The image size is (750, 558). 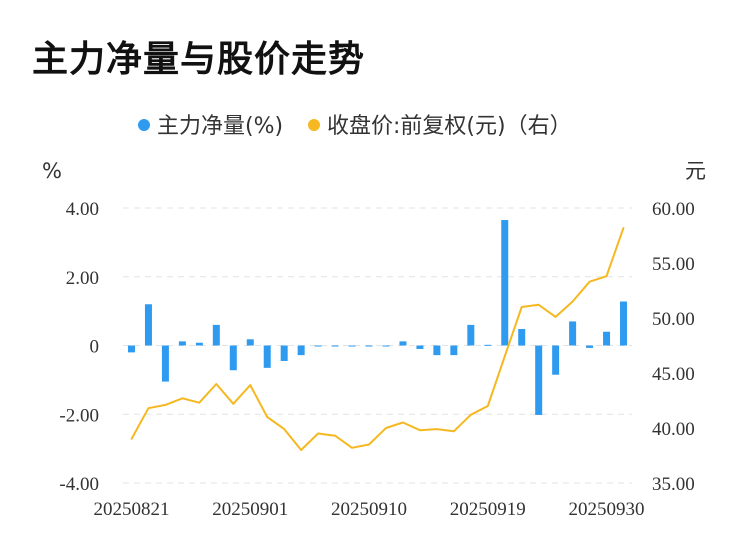 I want to click on y-right-tick-label: 45.00, so click(x=673, y=374).